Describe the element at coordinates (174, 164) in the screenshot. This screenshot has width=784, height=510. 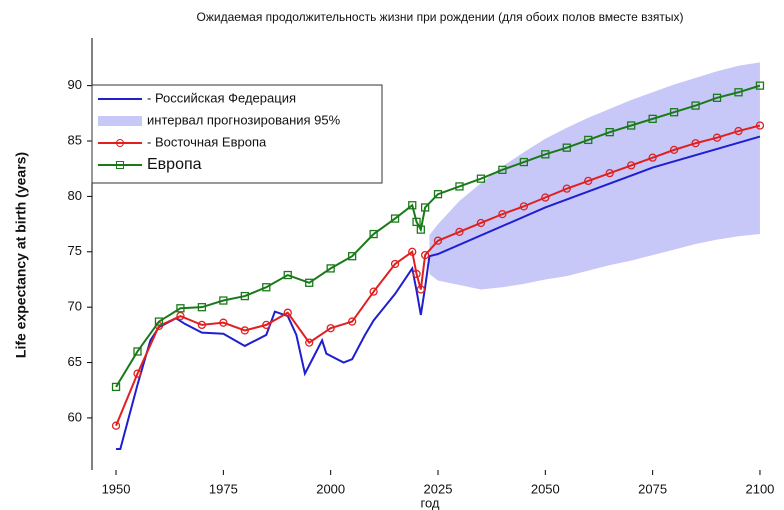
I see `legend-label: Европа` at that location.